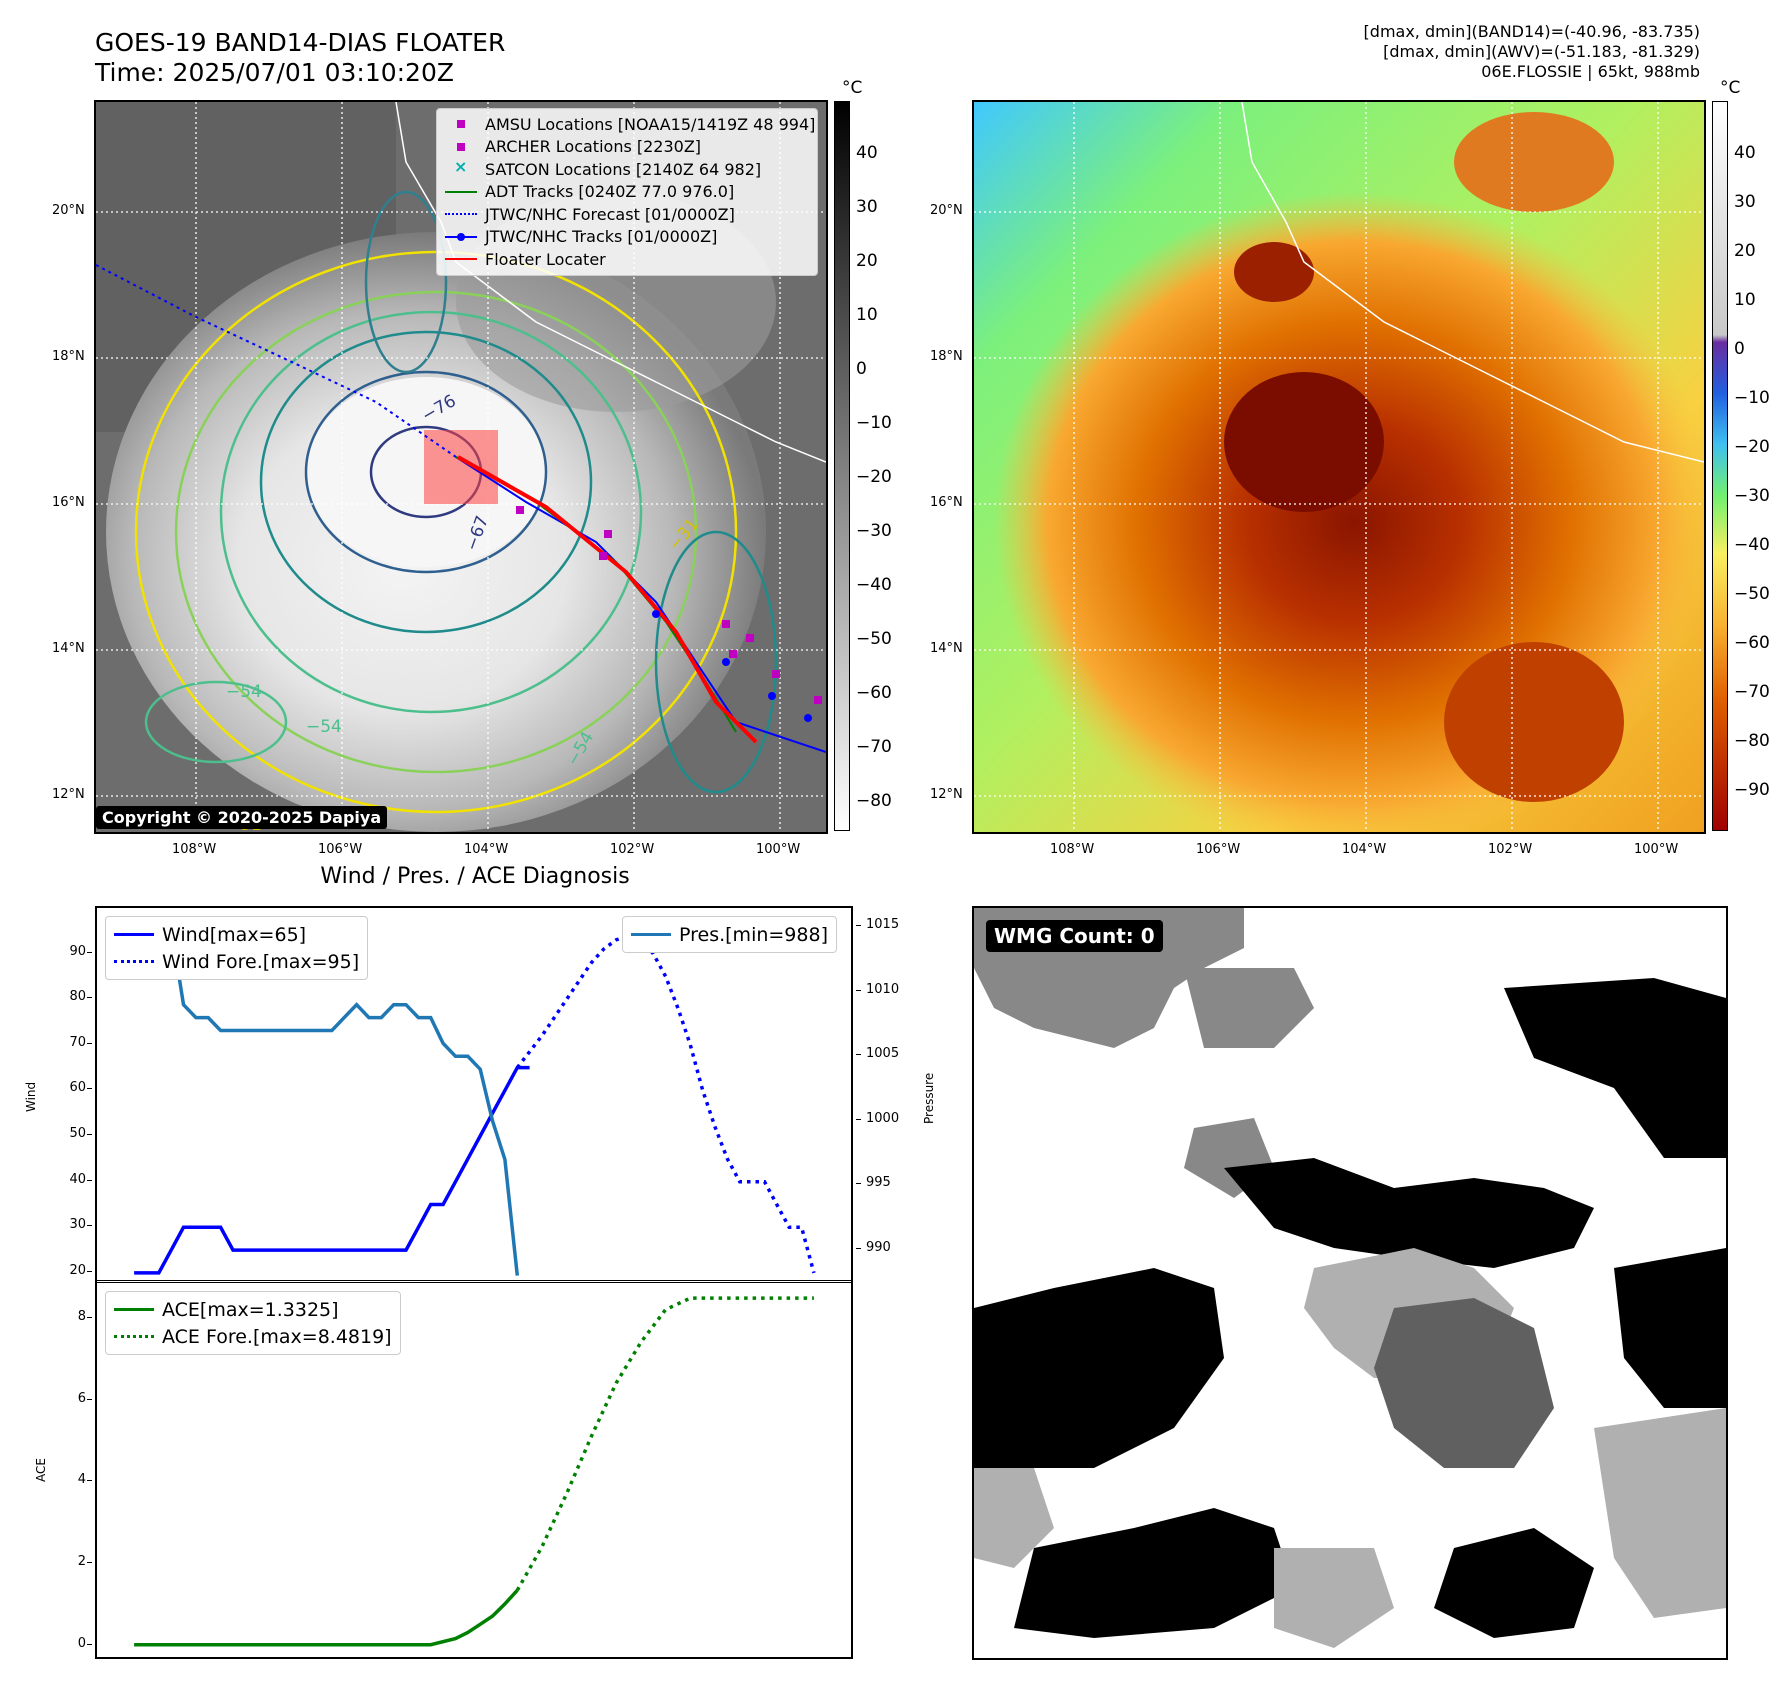 This screenshot has height=1690, width=1788. I want to click on legend-item-ace-forecast: ACE Fore.[max=8.4819], so click(253, 1336).